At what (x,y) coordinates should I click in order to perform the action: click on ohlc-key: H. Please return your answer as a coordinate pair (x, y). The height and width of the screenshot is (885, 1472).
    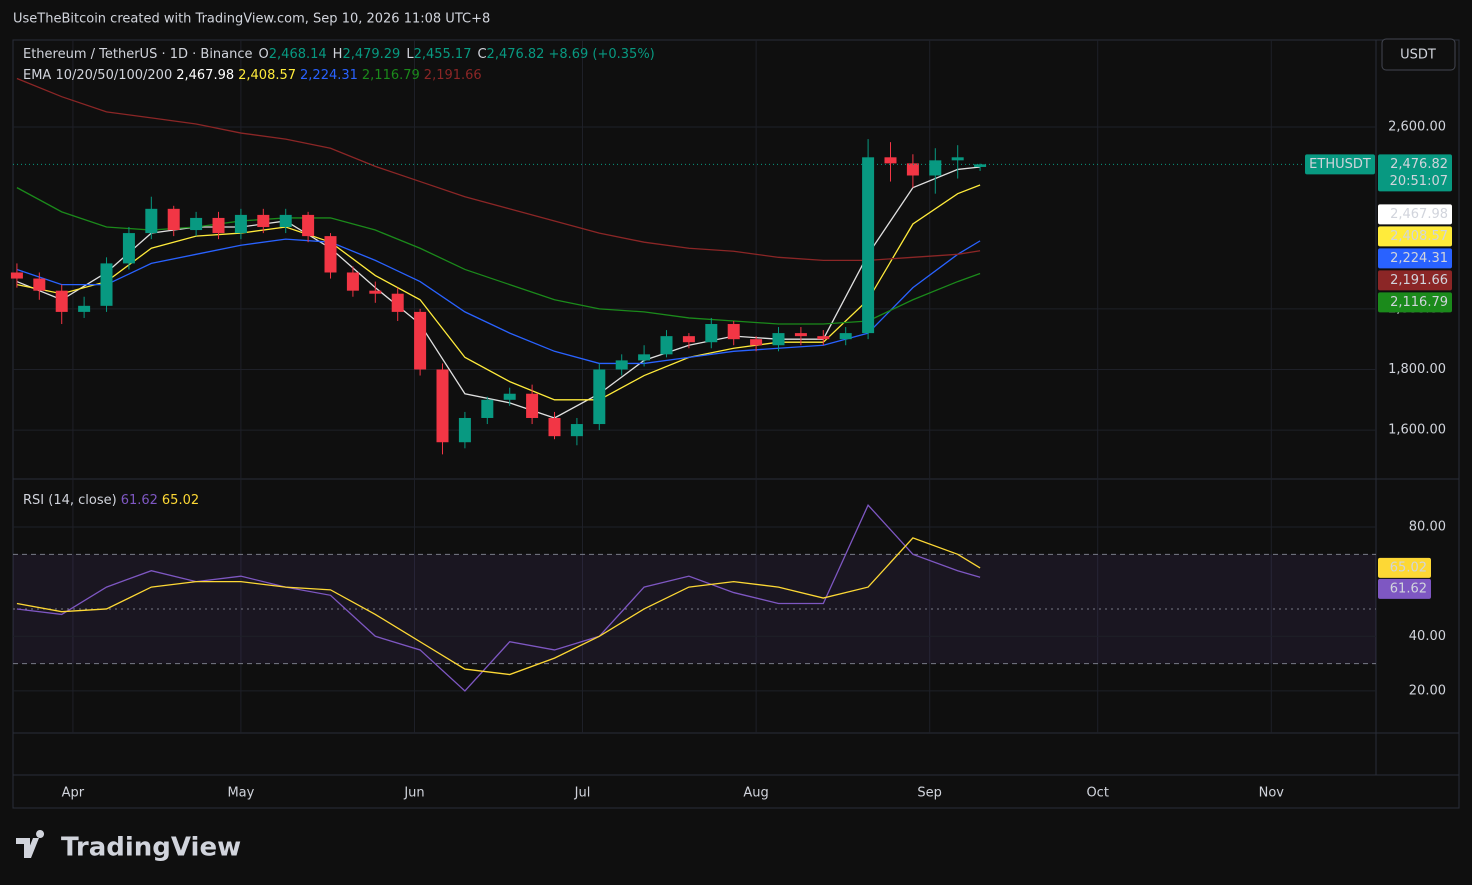
    Looking at the image, I should click on (338, 54).